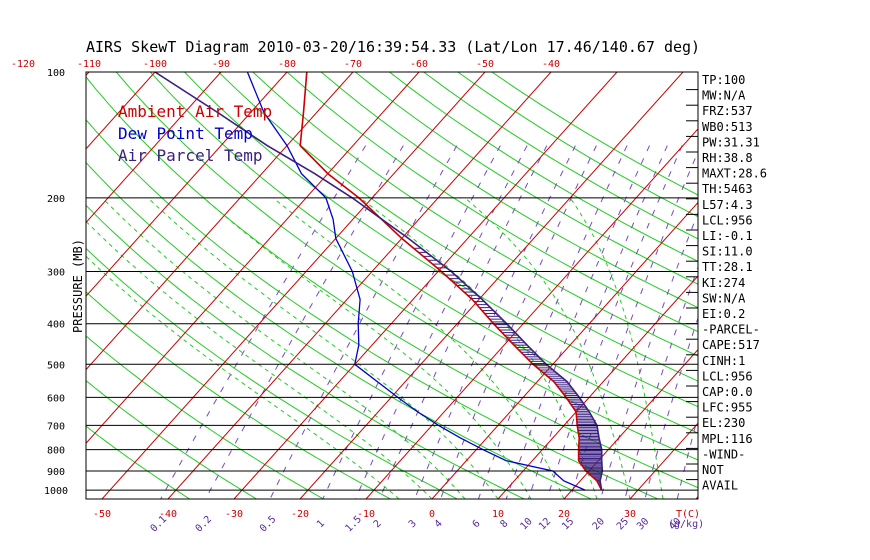 Image resolution: width=870 pixels, height=560 pixels. What do you see at coordinates (300, 514) in the screenshot?
I see `bottom-temp-tick: -20` at bounding box center [300, 514].